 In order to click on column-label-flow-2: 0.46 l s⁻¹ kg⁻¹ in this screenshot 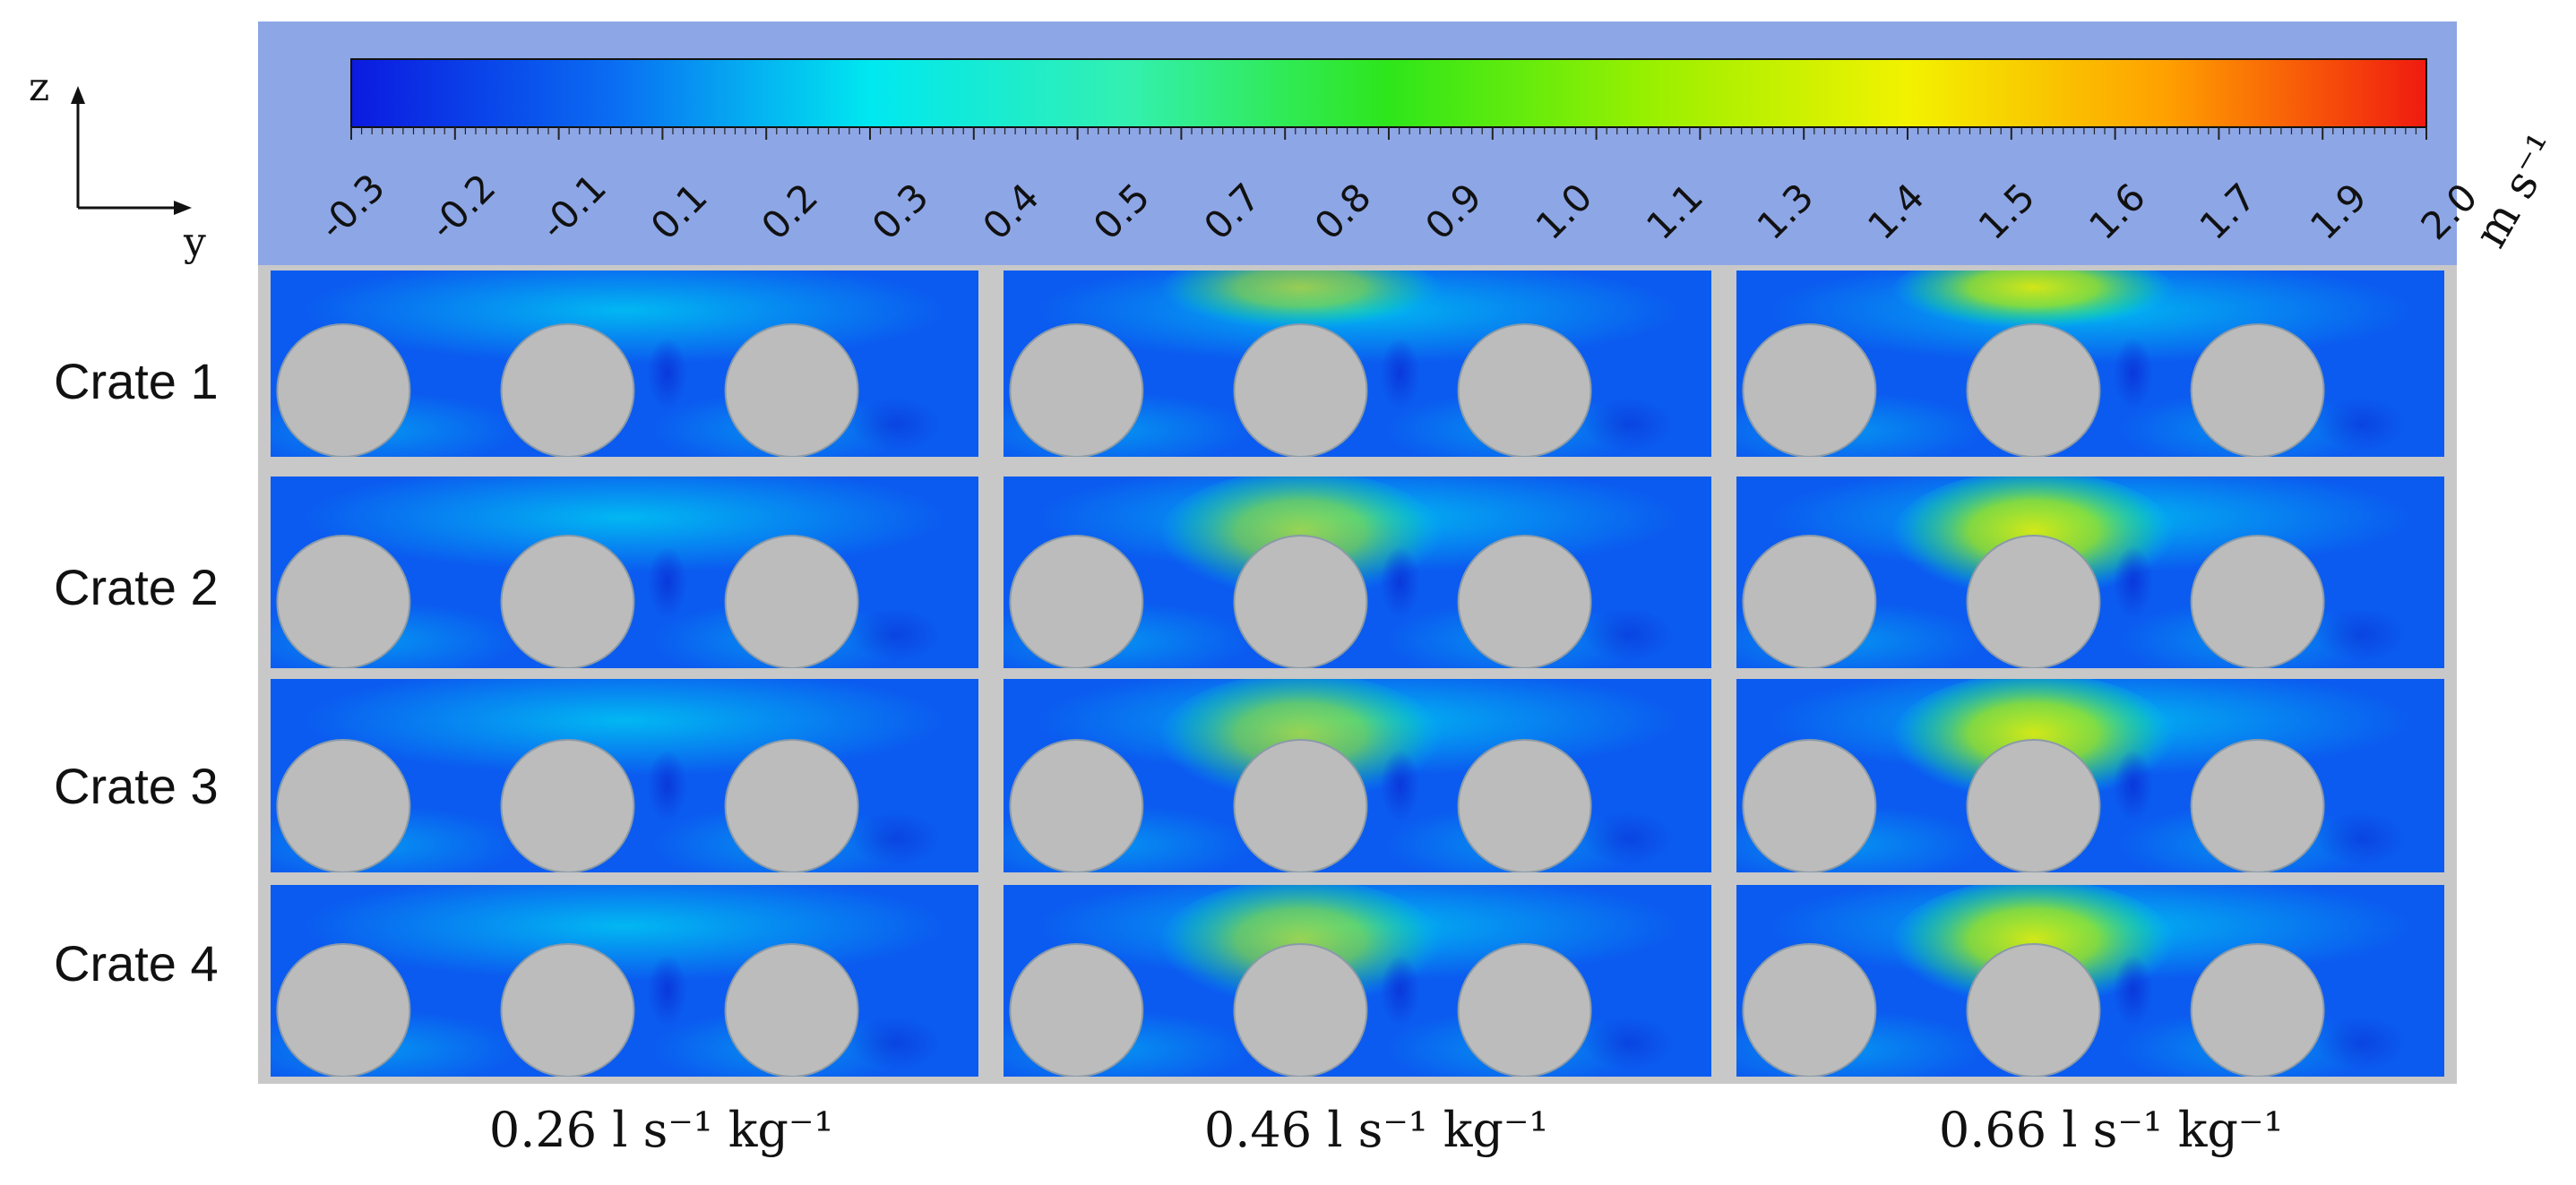, I will do `click(1376, 1130)`.